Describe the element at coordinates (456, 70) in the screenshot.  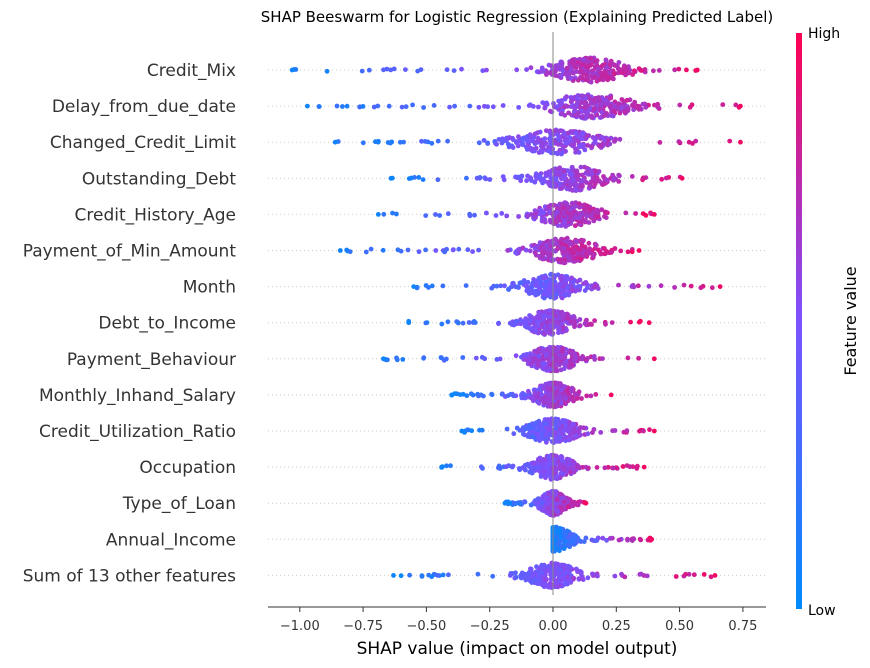
I see `feature-row: Credit_Mix` at that location.